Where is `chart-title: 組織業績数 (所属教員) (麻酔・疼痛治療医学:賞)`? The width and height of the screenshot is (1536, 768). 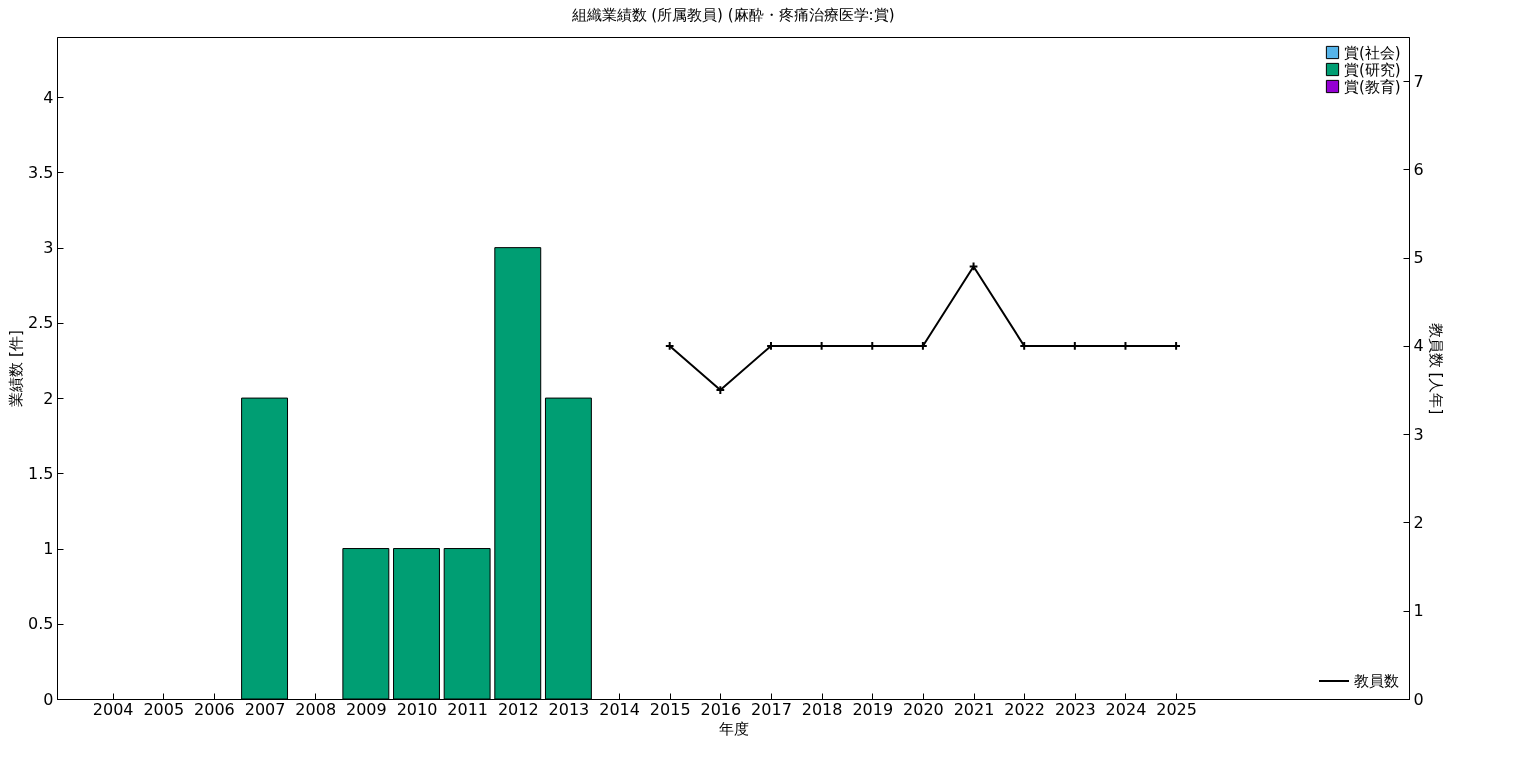 chart-title: 組織業績数 (所属教員) (麻酔・疼痛治療医学:賞) is located at coordinates (732, 15).